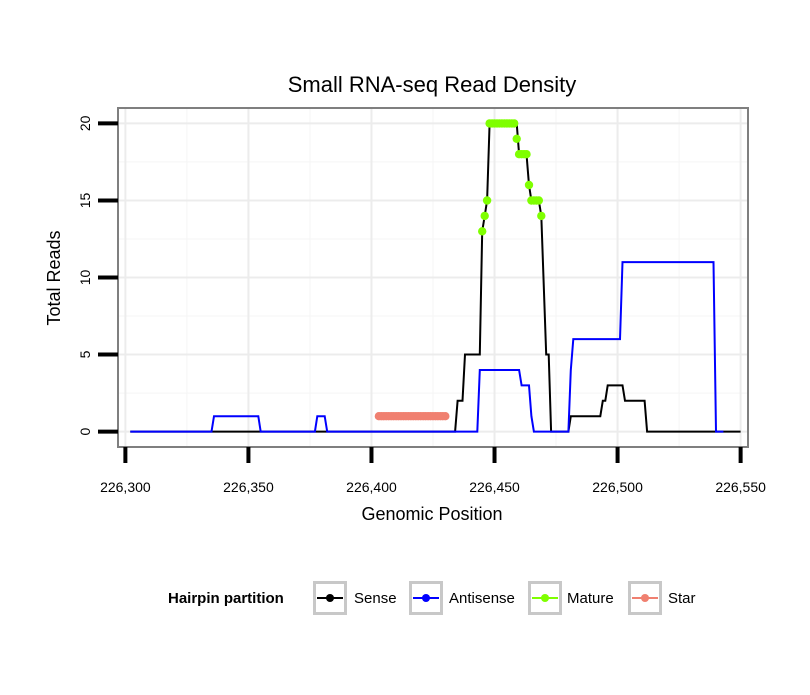 The image size is (810, 695). I want to click on x-tick-label: 226,400, so click(371, 487).